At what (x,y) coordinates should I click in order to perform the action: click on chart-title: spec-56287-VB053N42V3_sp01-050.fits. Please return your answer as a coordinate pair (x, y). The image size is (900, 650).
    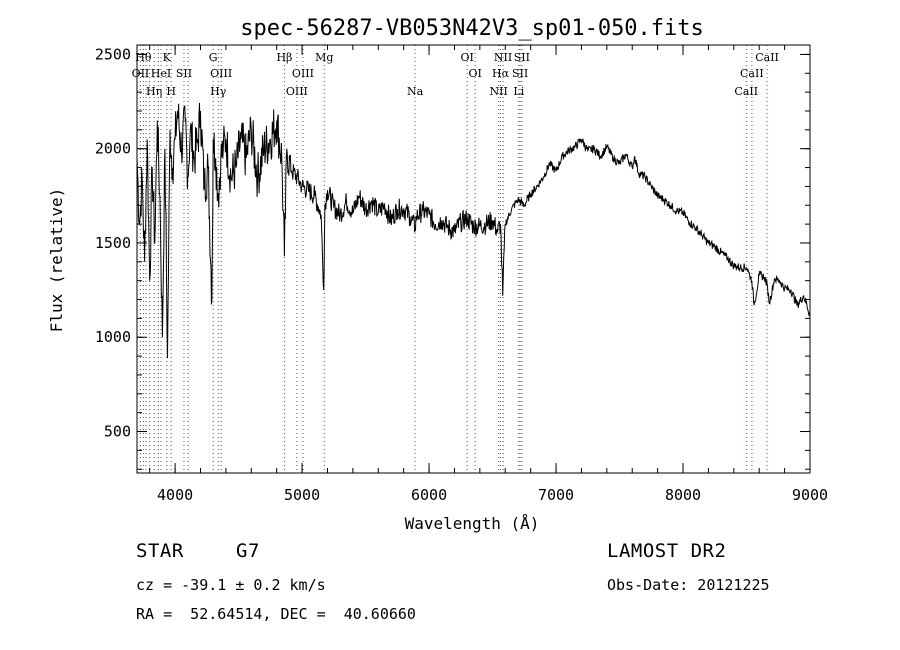
    Looking at the image, I should click on (472, 28).